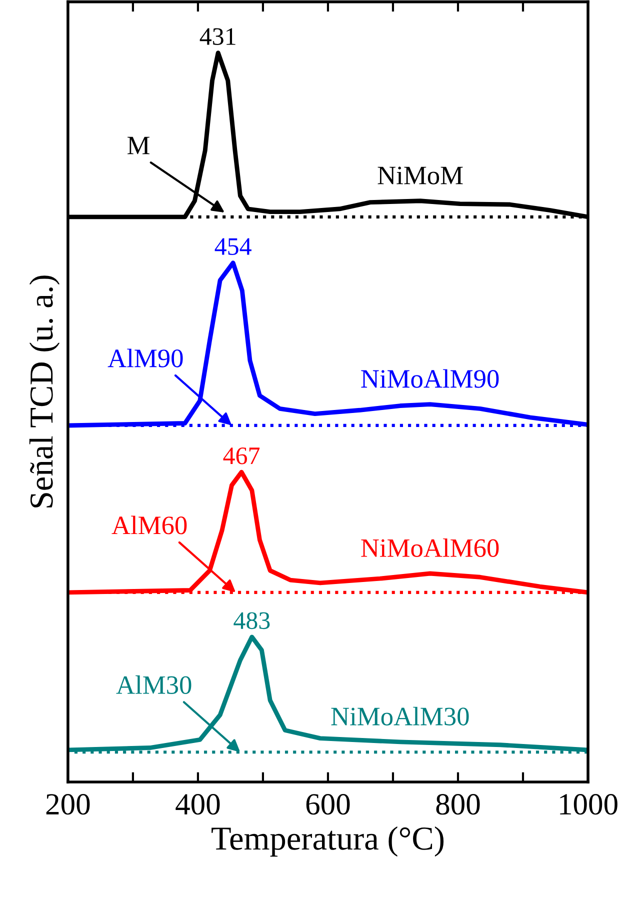 Image resolution: width=635 pixels, height=902 pixels. Describe the element at coordinates (430, 548) in the screenshot. I see `series-label: NiMoAlM60` at that location.